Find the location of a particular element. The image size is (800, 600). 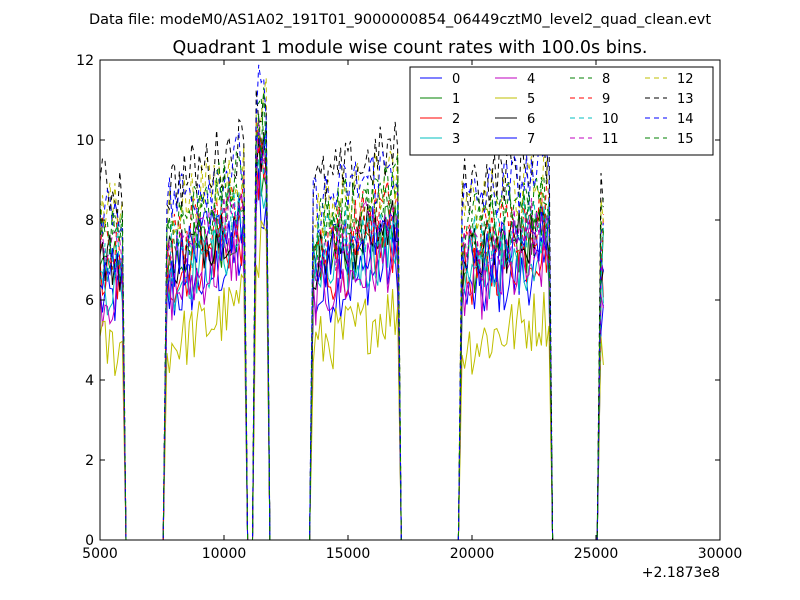

legend-box is located at coordinates (561, 111).